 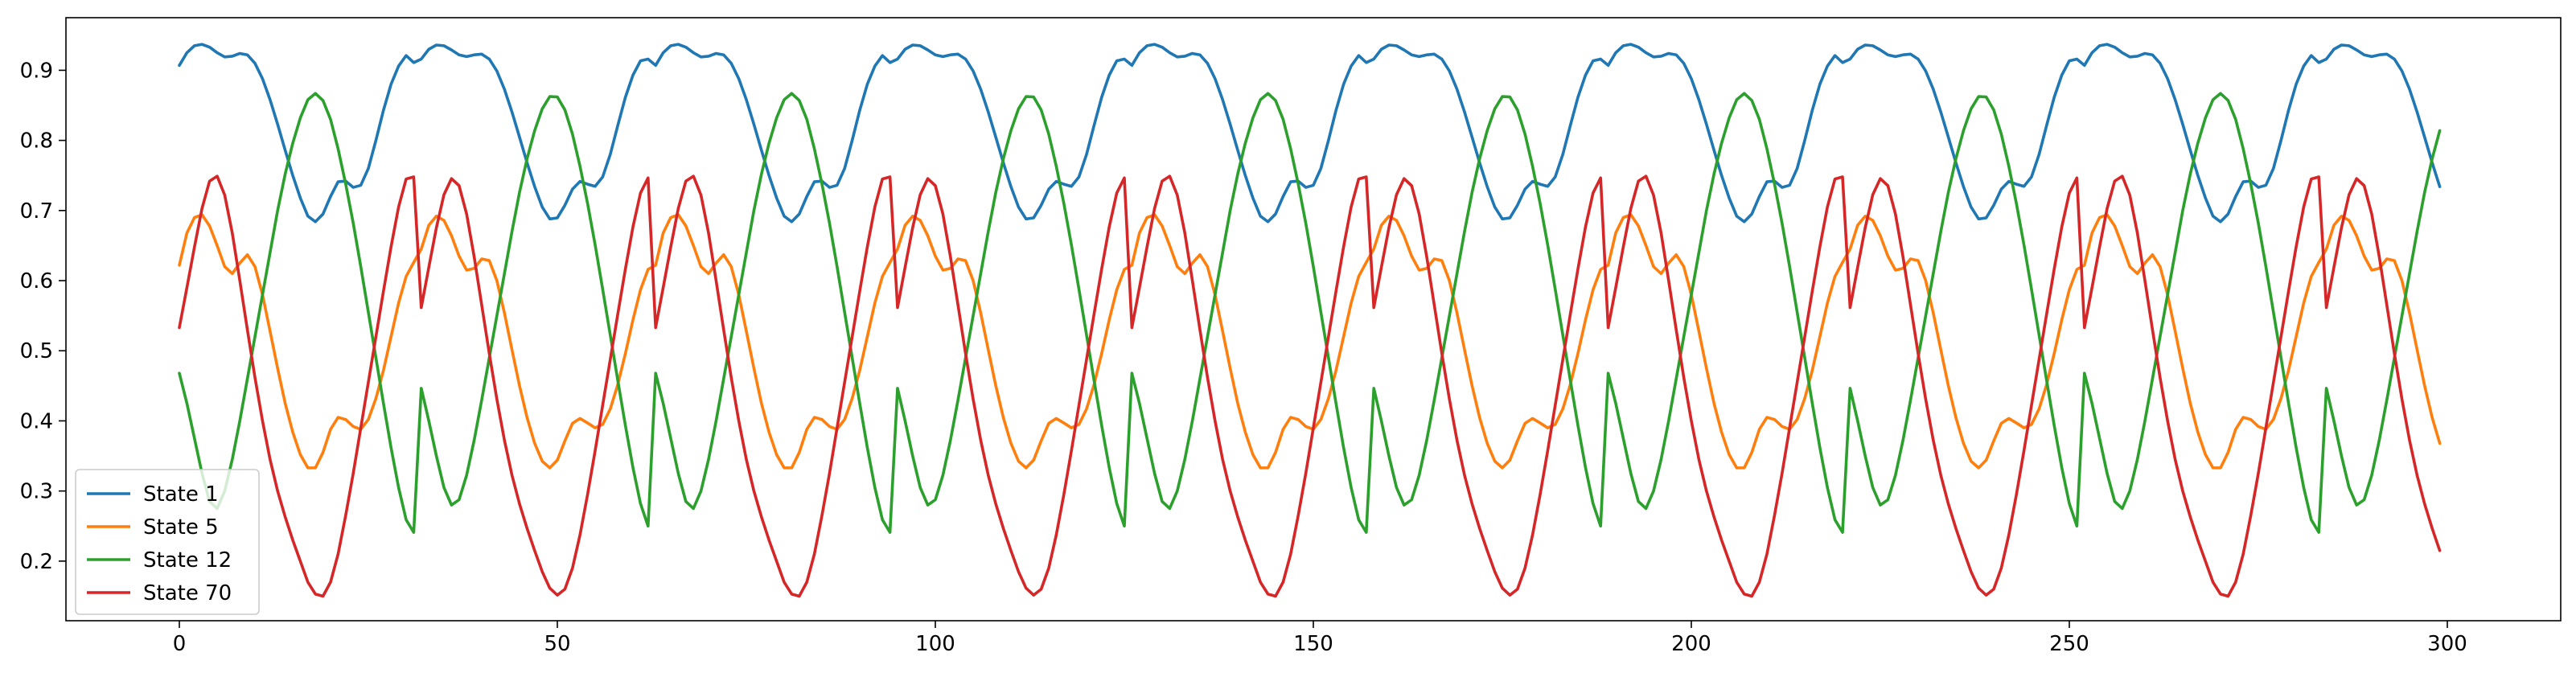 What do you see at coordinates (36, 71) in the screenshot?
I see `y-tick-label: 0.9` at bounding box center [36, 71].